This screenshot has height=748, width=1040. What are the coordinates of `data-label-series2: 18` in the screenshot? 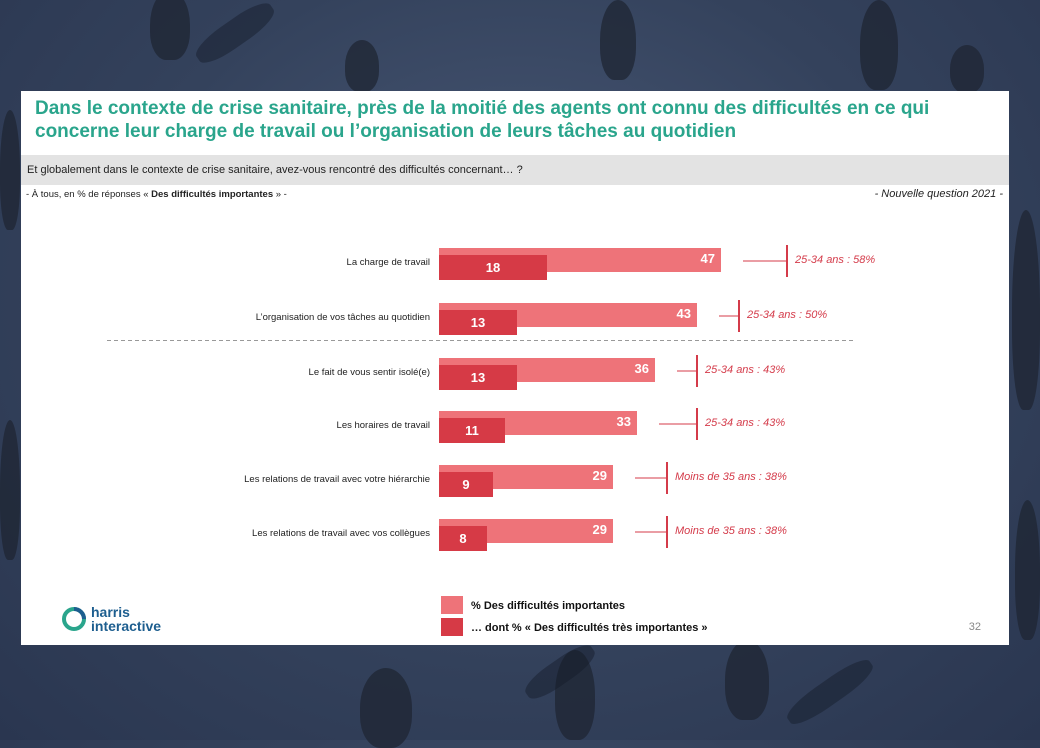 It's located at (493, 267).